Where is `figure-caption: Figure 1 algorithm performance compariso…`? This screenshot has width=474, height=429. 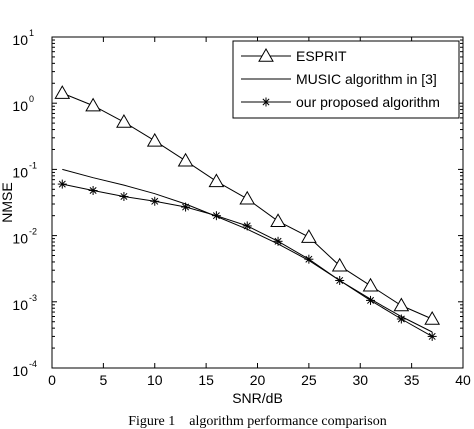 figure-caption: Figure 1 algorithm performance compariso… is located at coordinates (257, 421).